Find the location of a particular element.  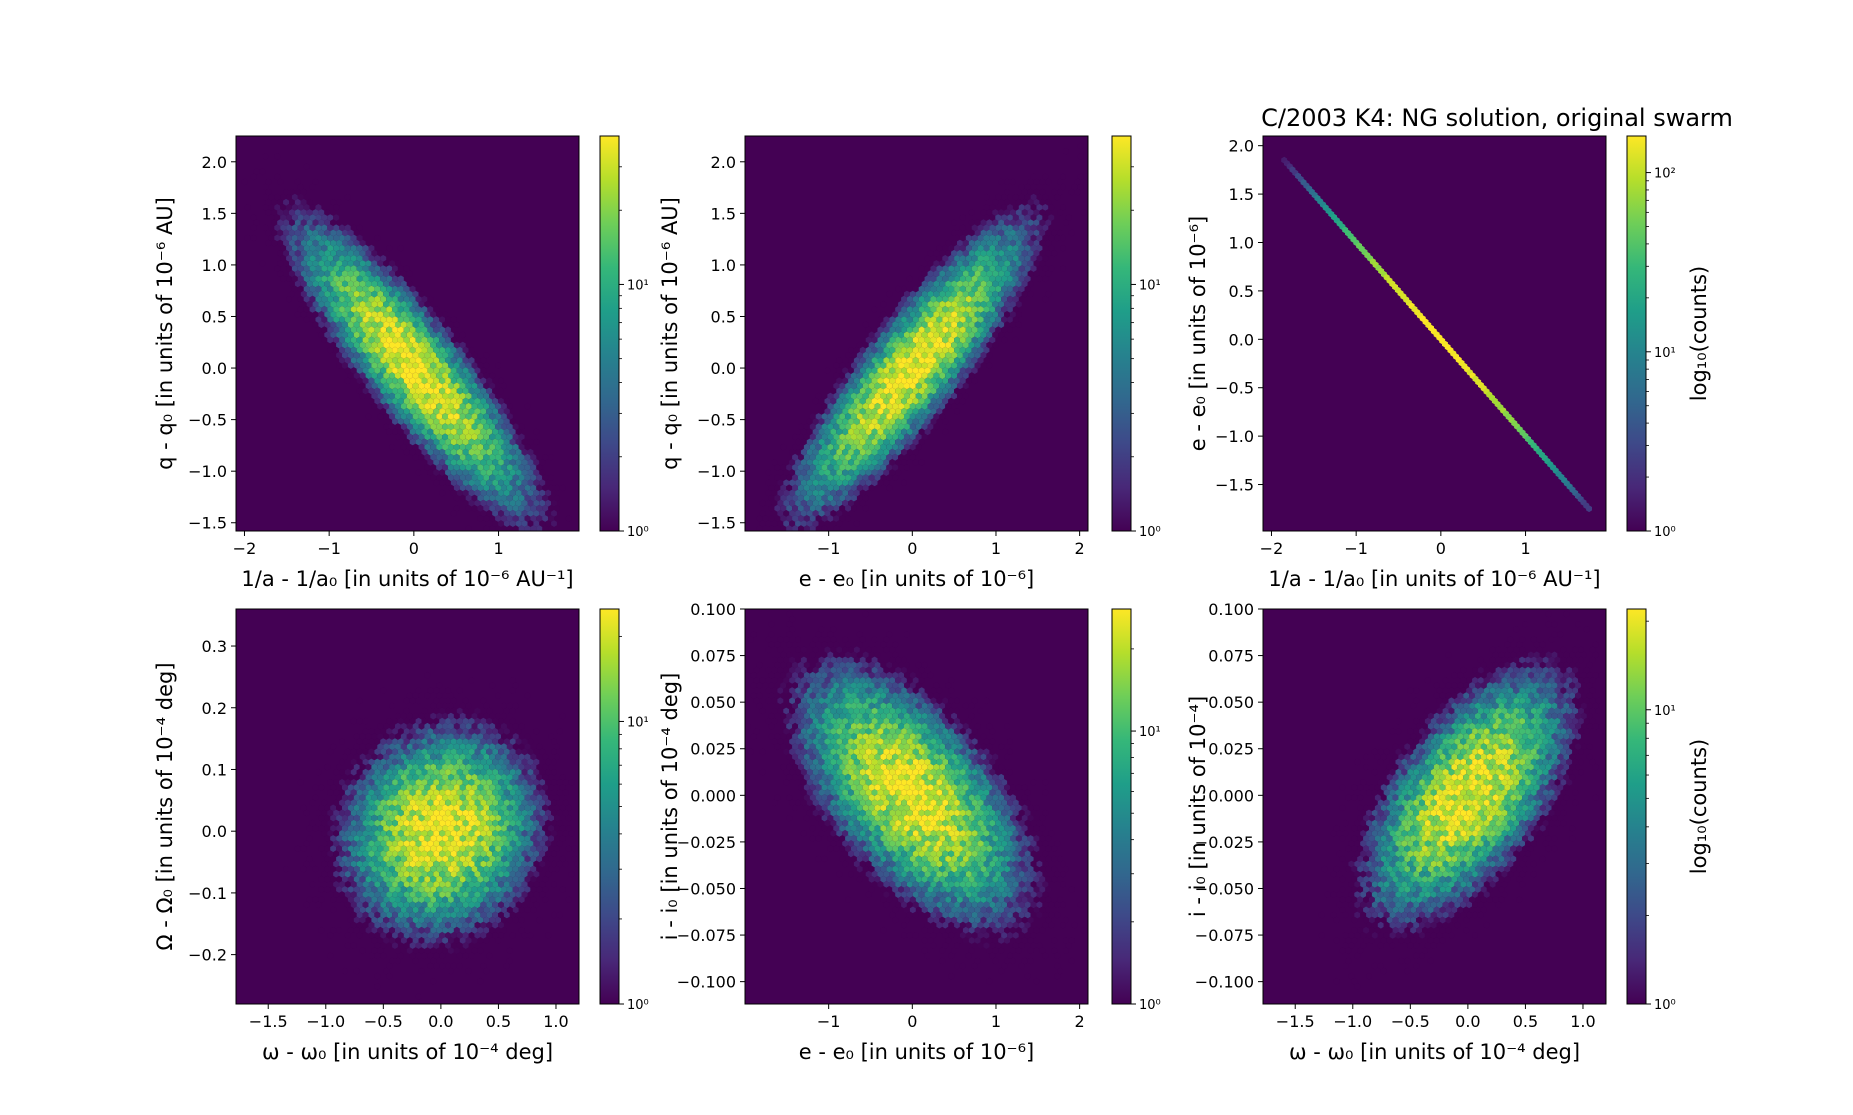

y-axis-label: Ω - Ω₀ [in units of 10⁻⁴ deg] is located at coordinates (165, 806).